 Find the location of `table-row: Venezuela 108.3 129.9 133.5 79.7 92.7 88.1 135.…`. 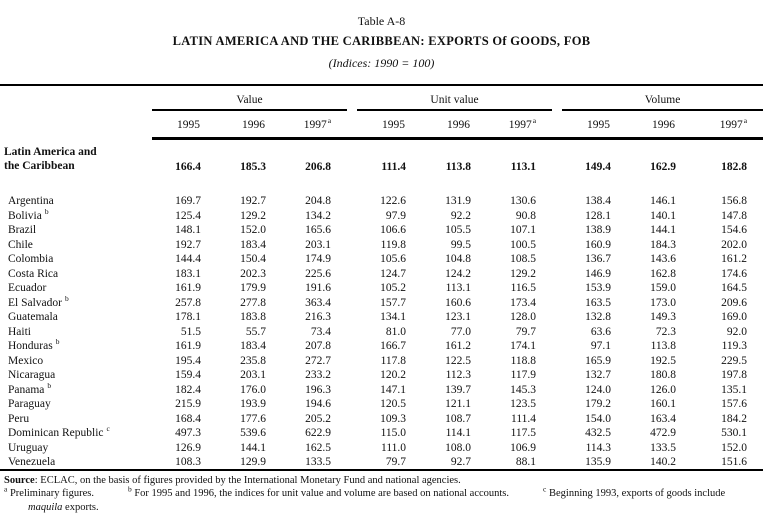

table-row: Venezuela 108.3 129.9 133.5 79.7 92.7 88.1 135.… is located at coordinates (381, 462).